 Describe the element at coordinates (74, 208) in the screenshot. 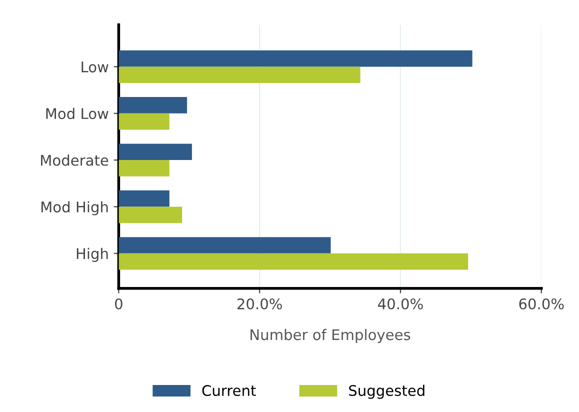

I see `y-tick-label: Mod High` at that location.